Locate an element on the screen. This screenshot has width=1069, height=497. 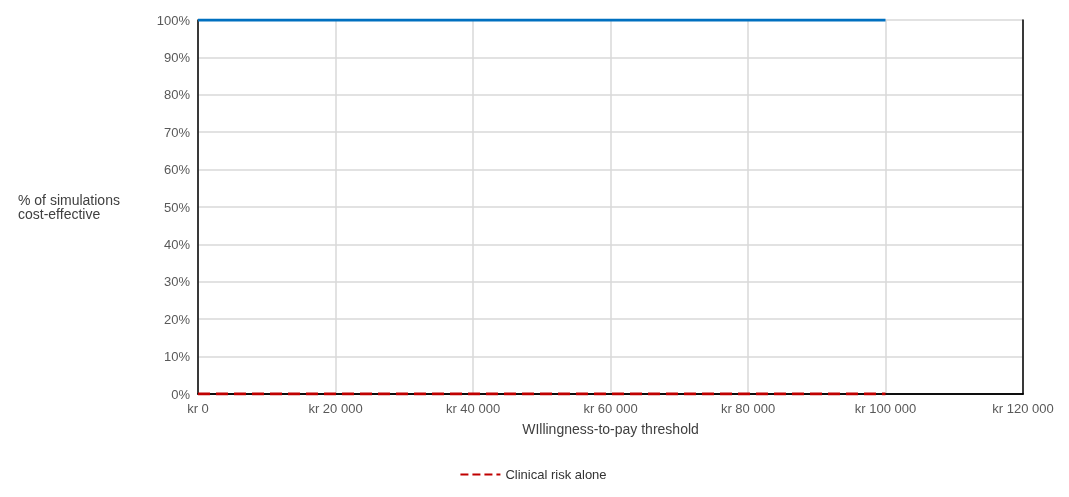
x-tick-label: kr 20 000 is located at coordinates (335, 408).